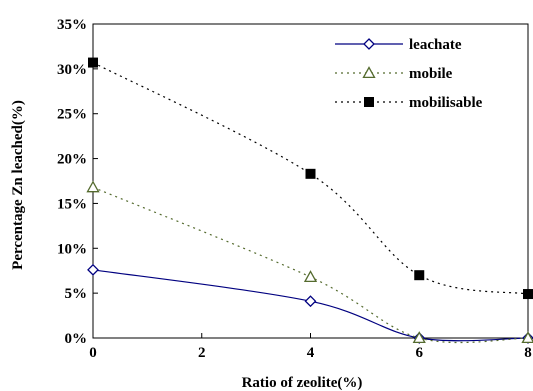  I want to click on x-axis: 0 2 4 6 8, so click(310, 347).